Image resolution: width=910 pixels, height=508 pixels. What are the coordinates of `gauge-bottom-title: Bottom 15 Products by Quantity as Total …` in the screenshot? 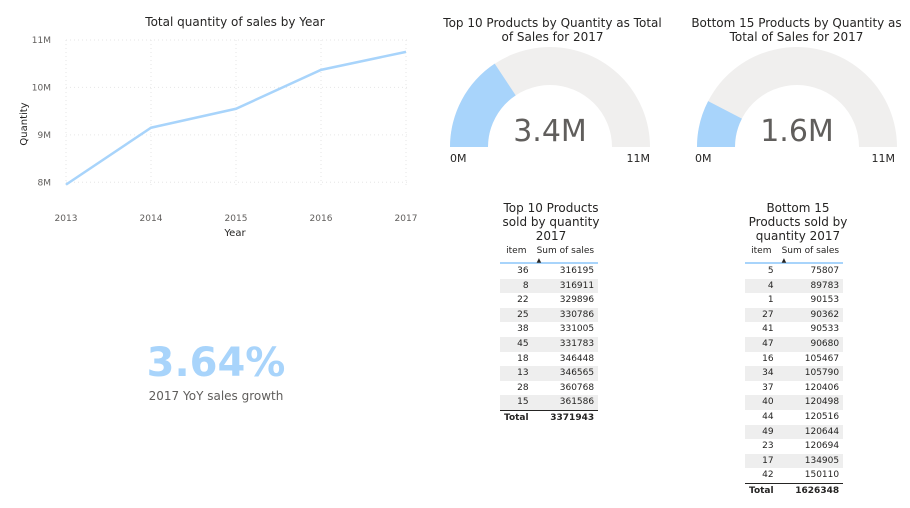 It's located at (796, 30).